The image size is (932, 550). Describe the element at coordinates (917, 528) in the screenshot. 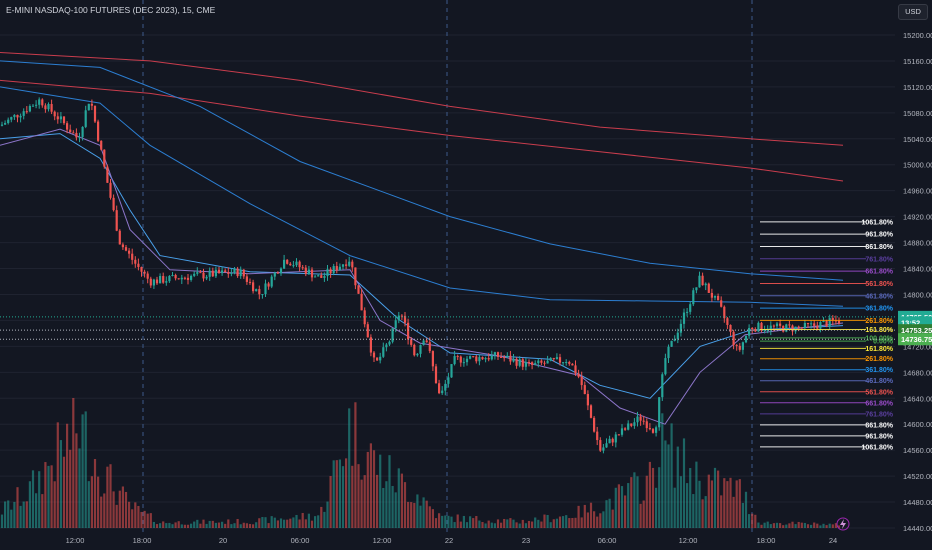

I see `price-tick-label: 14440.00` at that location.